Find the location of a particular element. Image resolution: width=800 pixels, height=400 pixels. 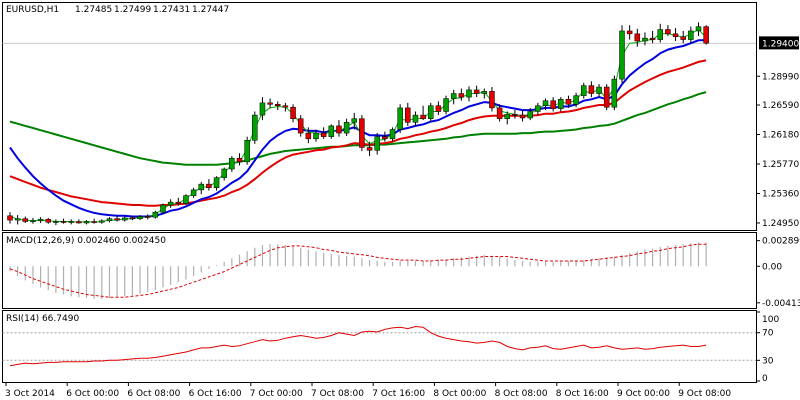

macd-tick-label: 0.002899 is located at coordinates (781, 242).